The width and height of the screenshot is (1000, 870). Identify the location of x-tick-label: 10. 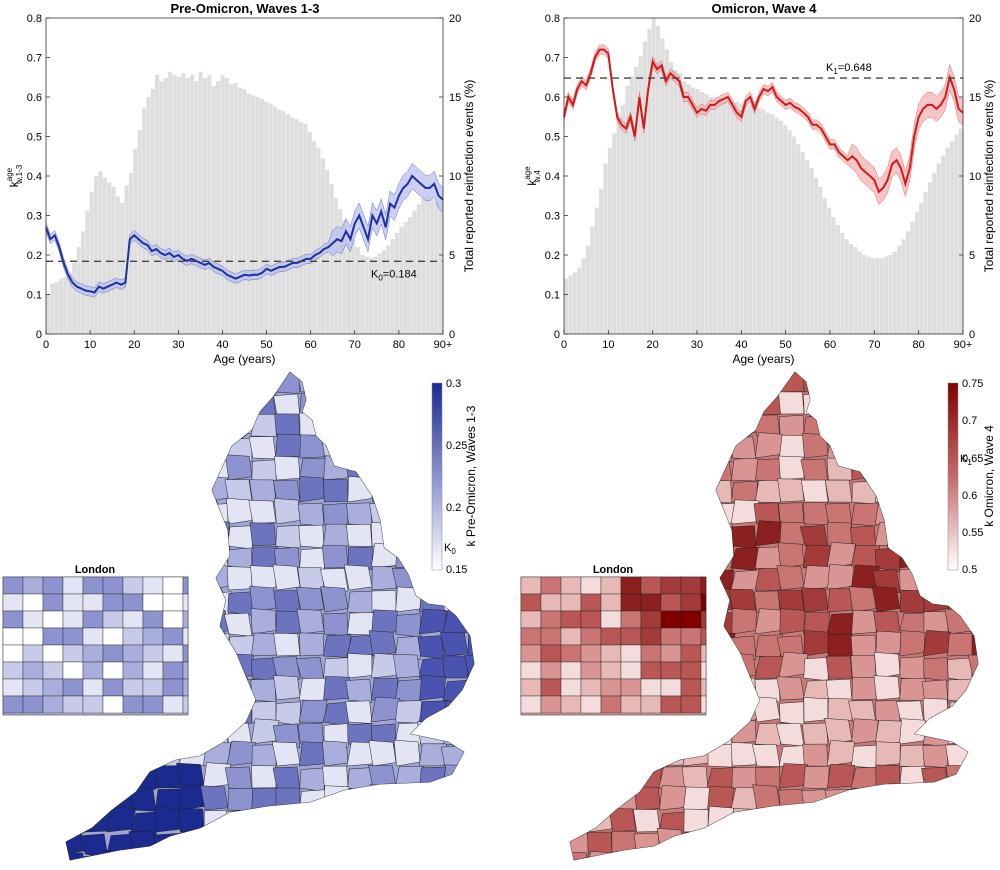
(608, 345).